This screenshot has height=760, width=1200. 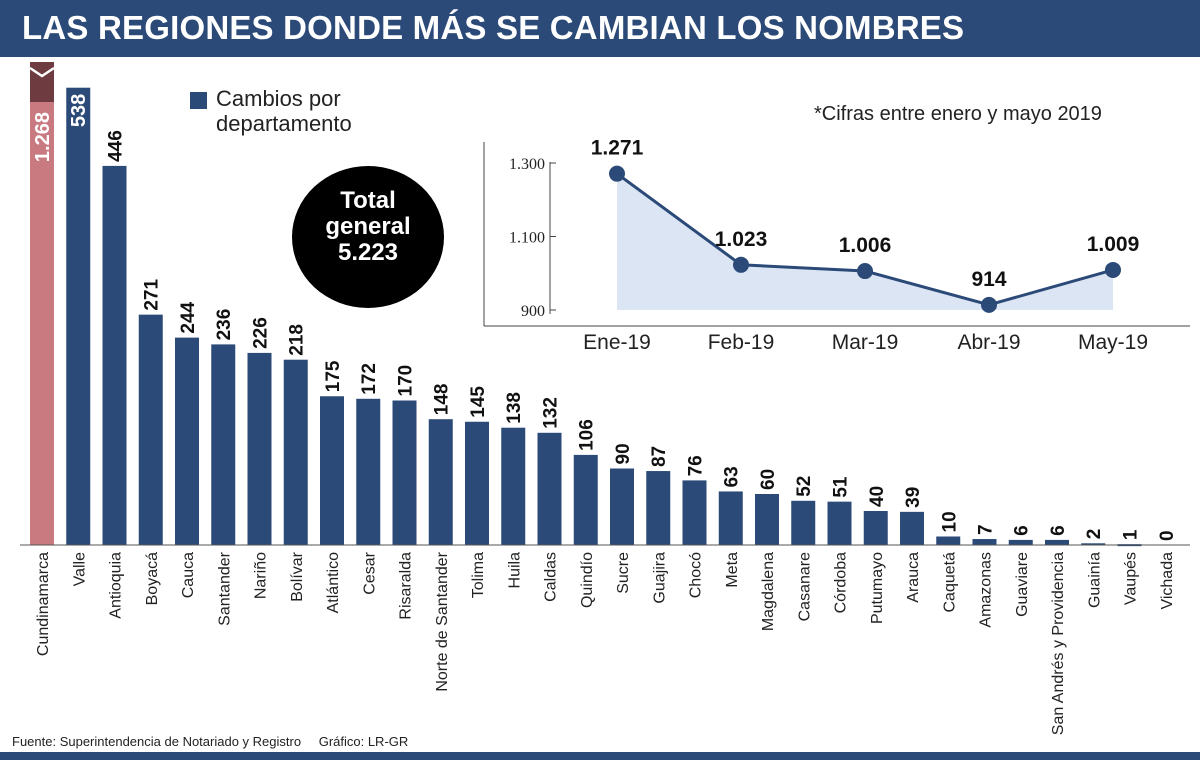 What do you see at coordinates (587, 435) in the screenshot?
I see `bar-value-label: 106` at bounding box center [587, 435].